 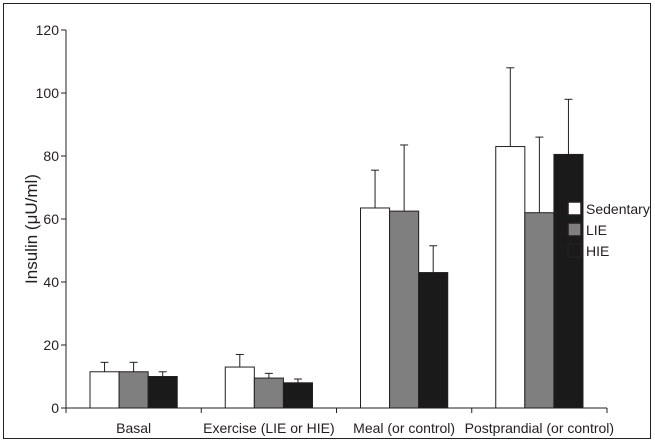 What do you see at coordinates (51, 156) in the screenshot?
I see `y-tick-label: 80` at bounding box center [51, 156].